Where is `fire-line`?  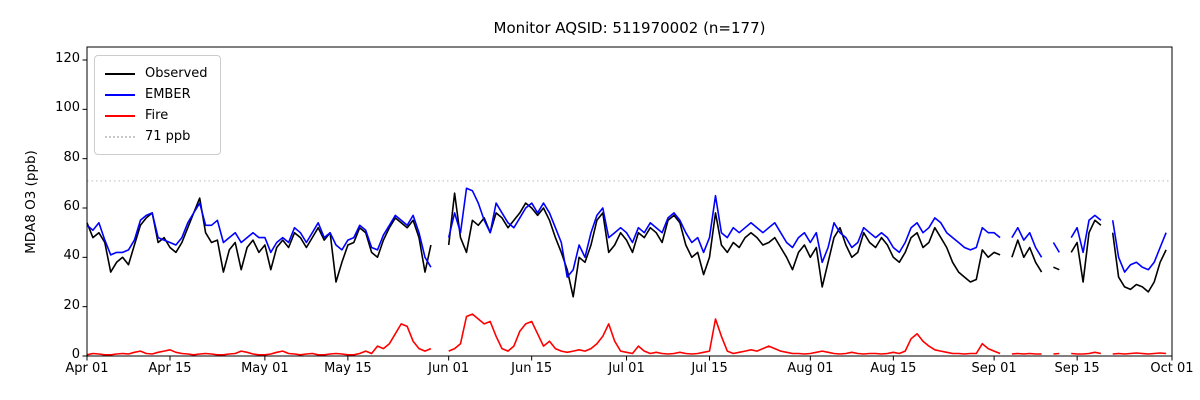
fire-line is located at coordinates (626, 334).